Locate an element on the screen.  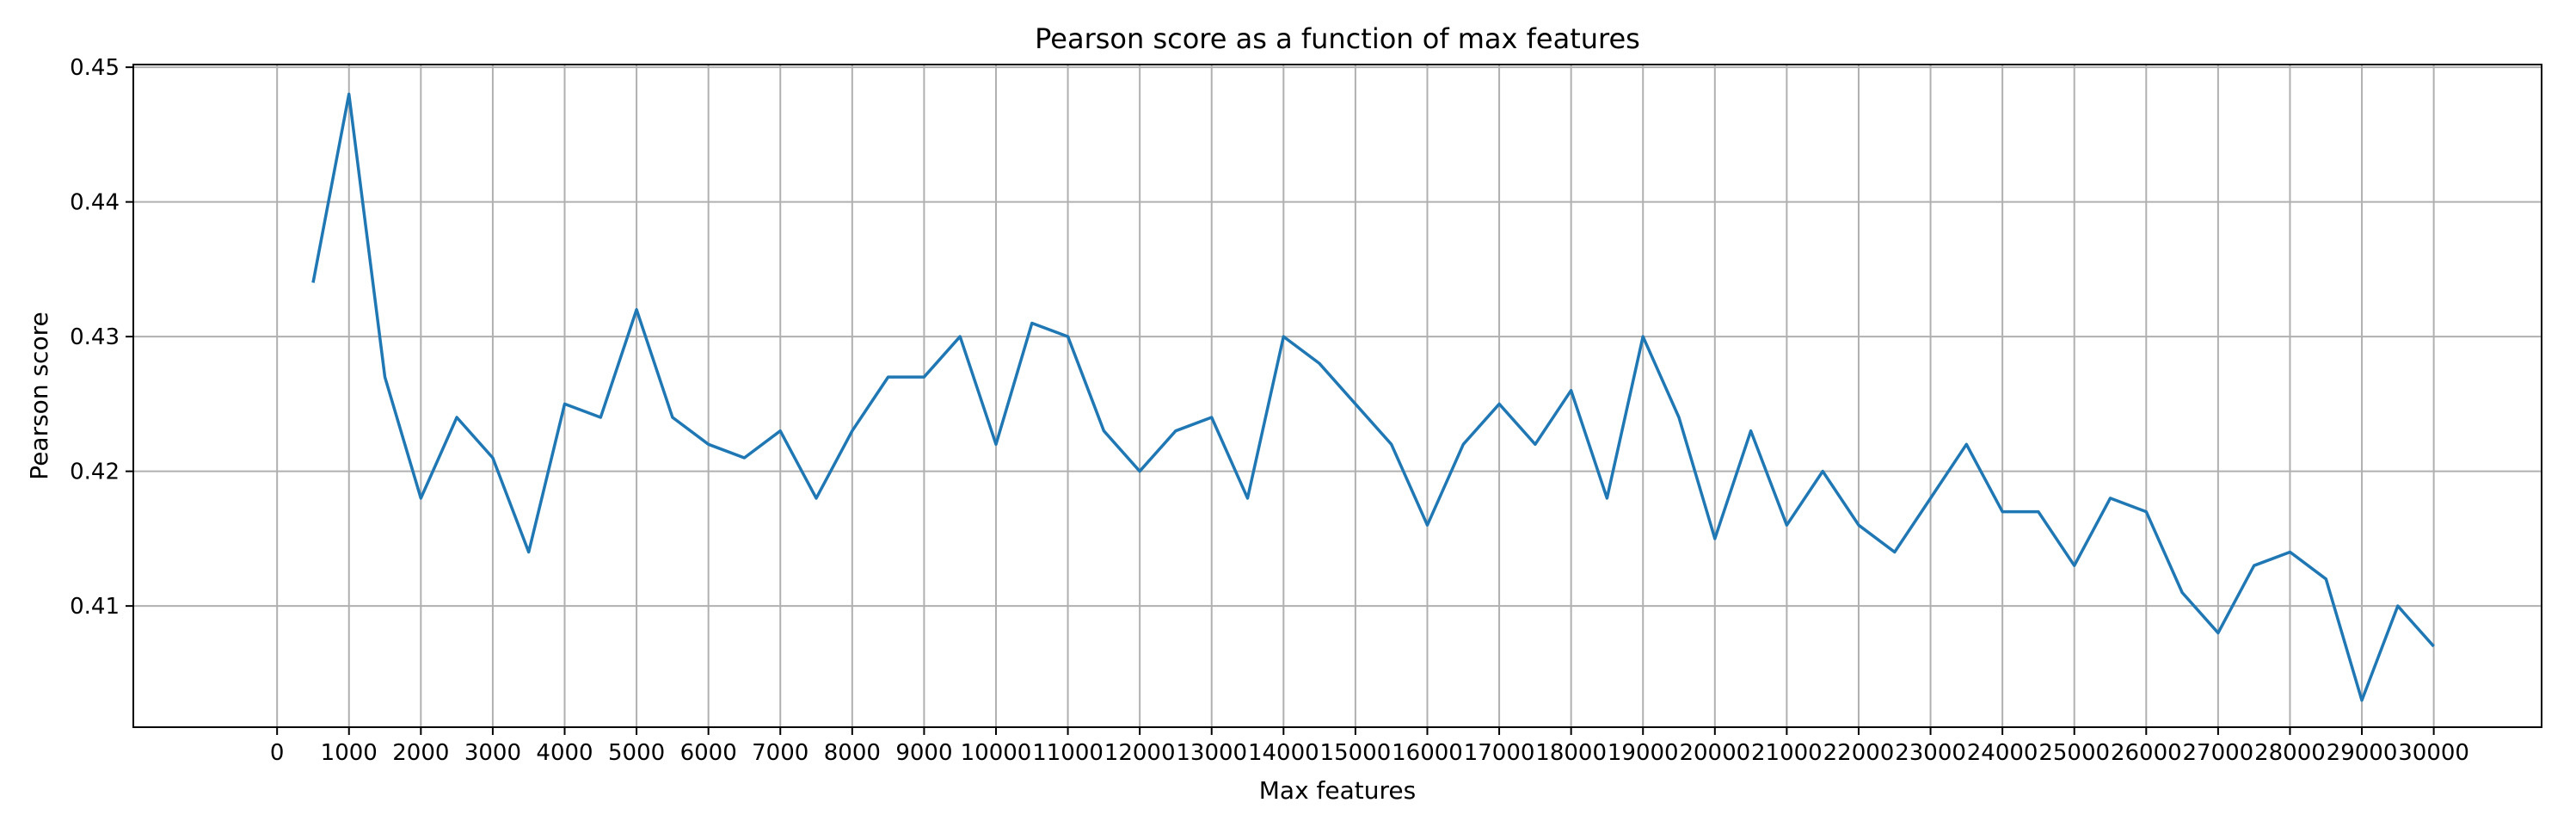
x-tick-label: 12000 is located at coordinates (1140, 753).